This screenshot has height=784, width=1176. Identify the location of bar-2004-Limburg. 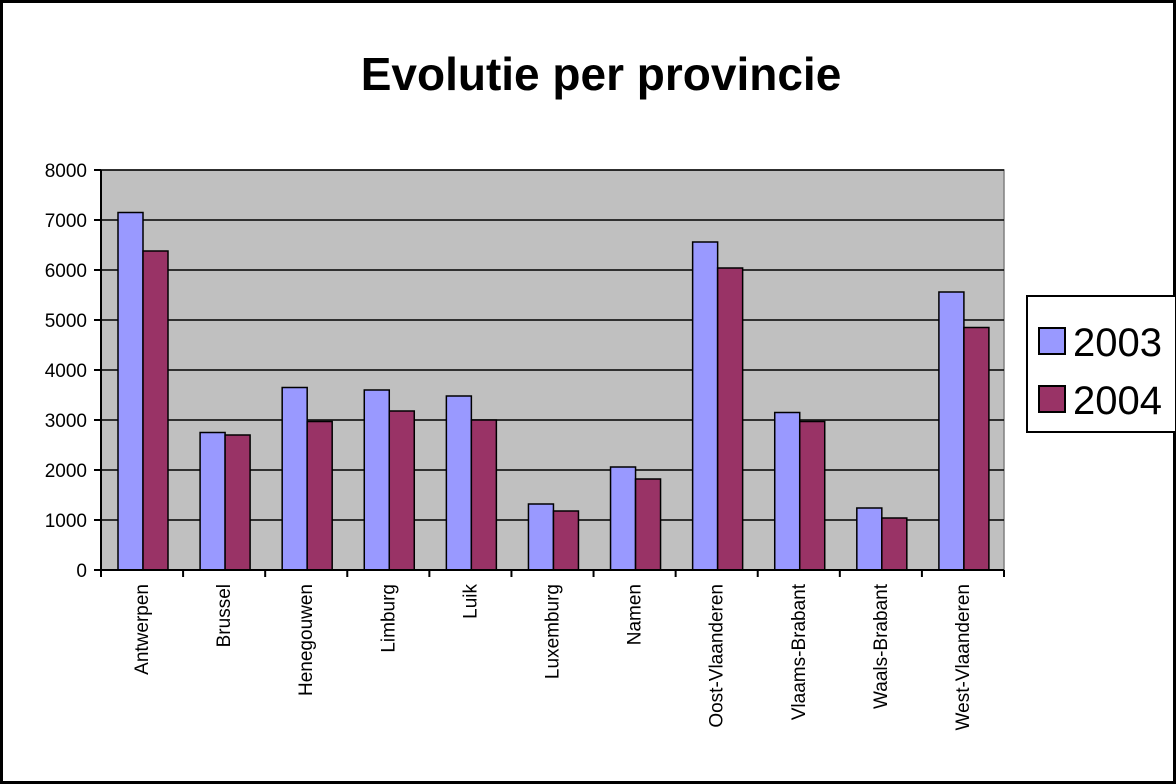
(402, 490).